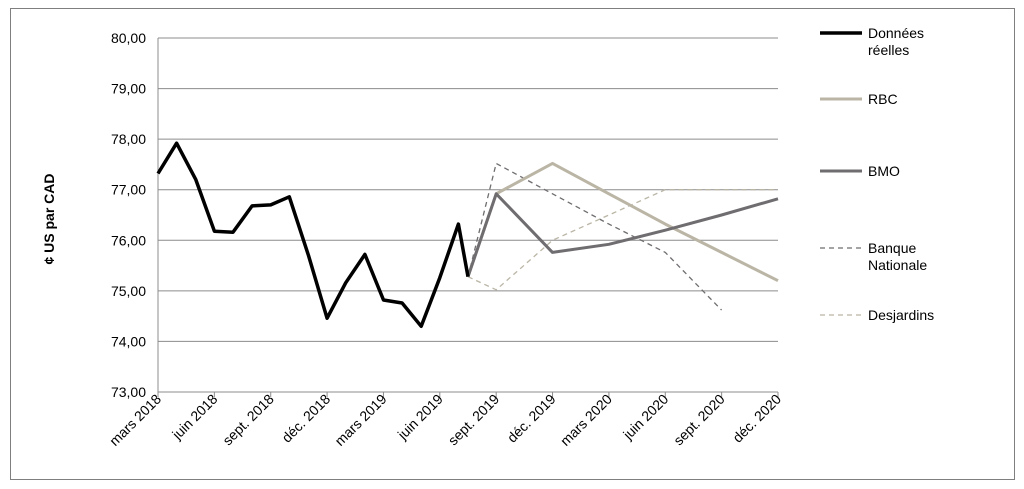 The image size is (1024, 489). Describe the element at coordinates (194, 417) in the screenshot. I see `x-tick-label: juin 2018` at that location.